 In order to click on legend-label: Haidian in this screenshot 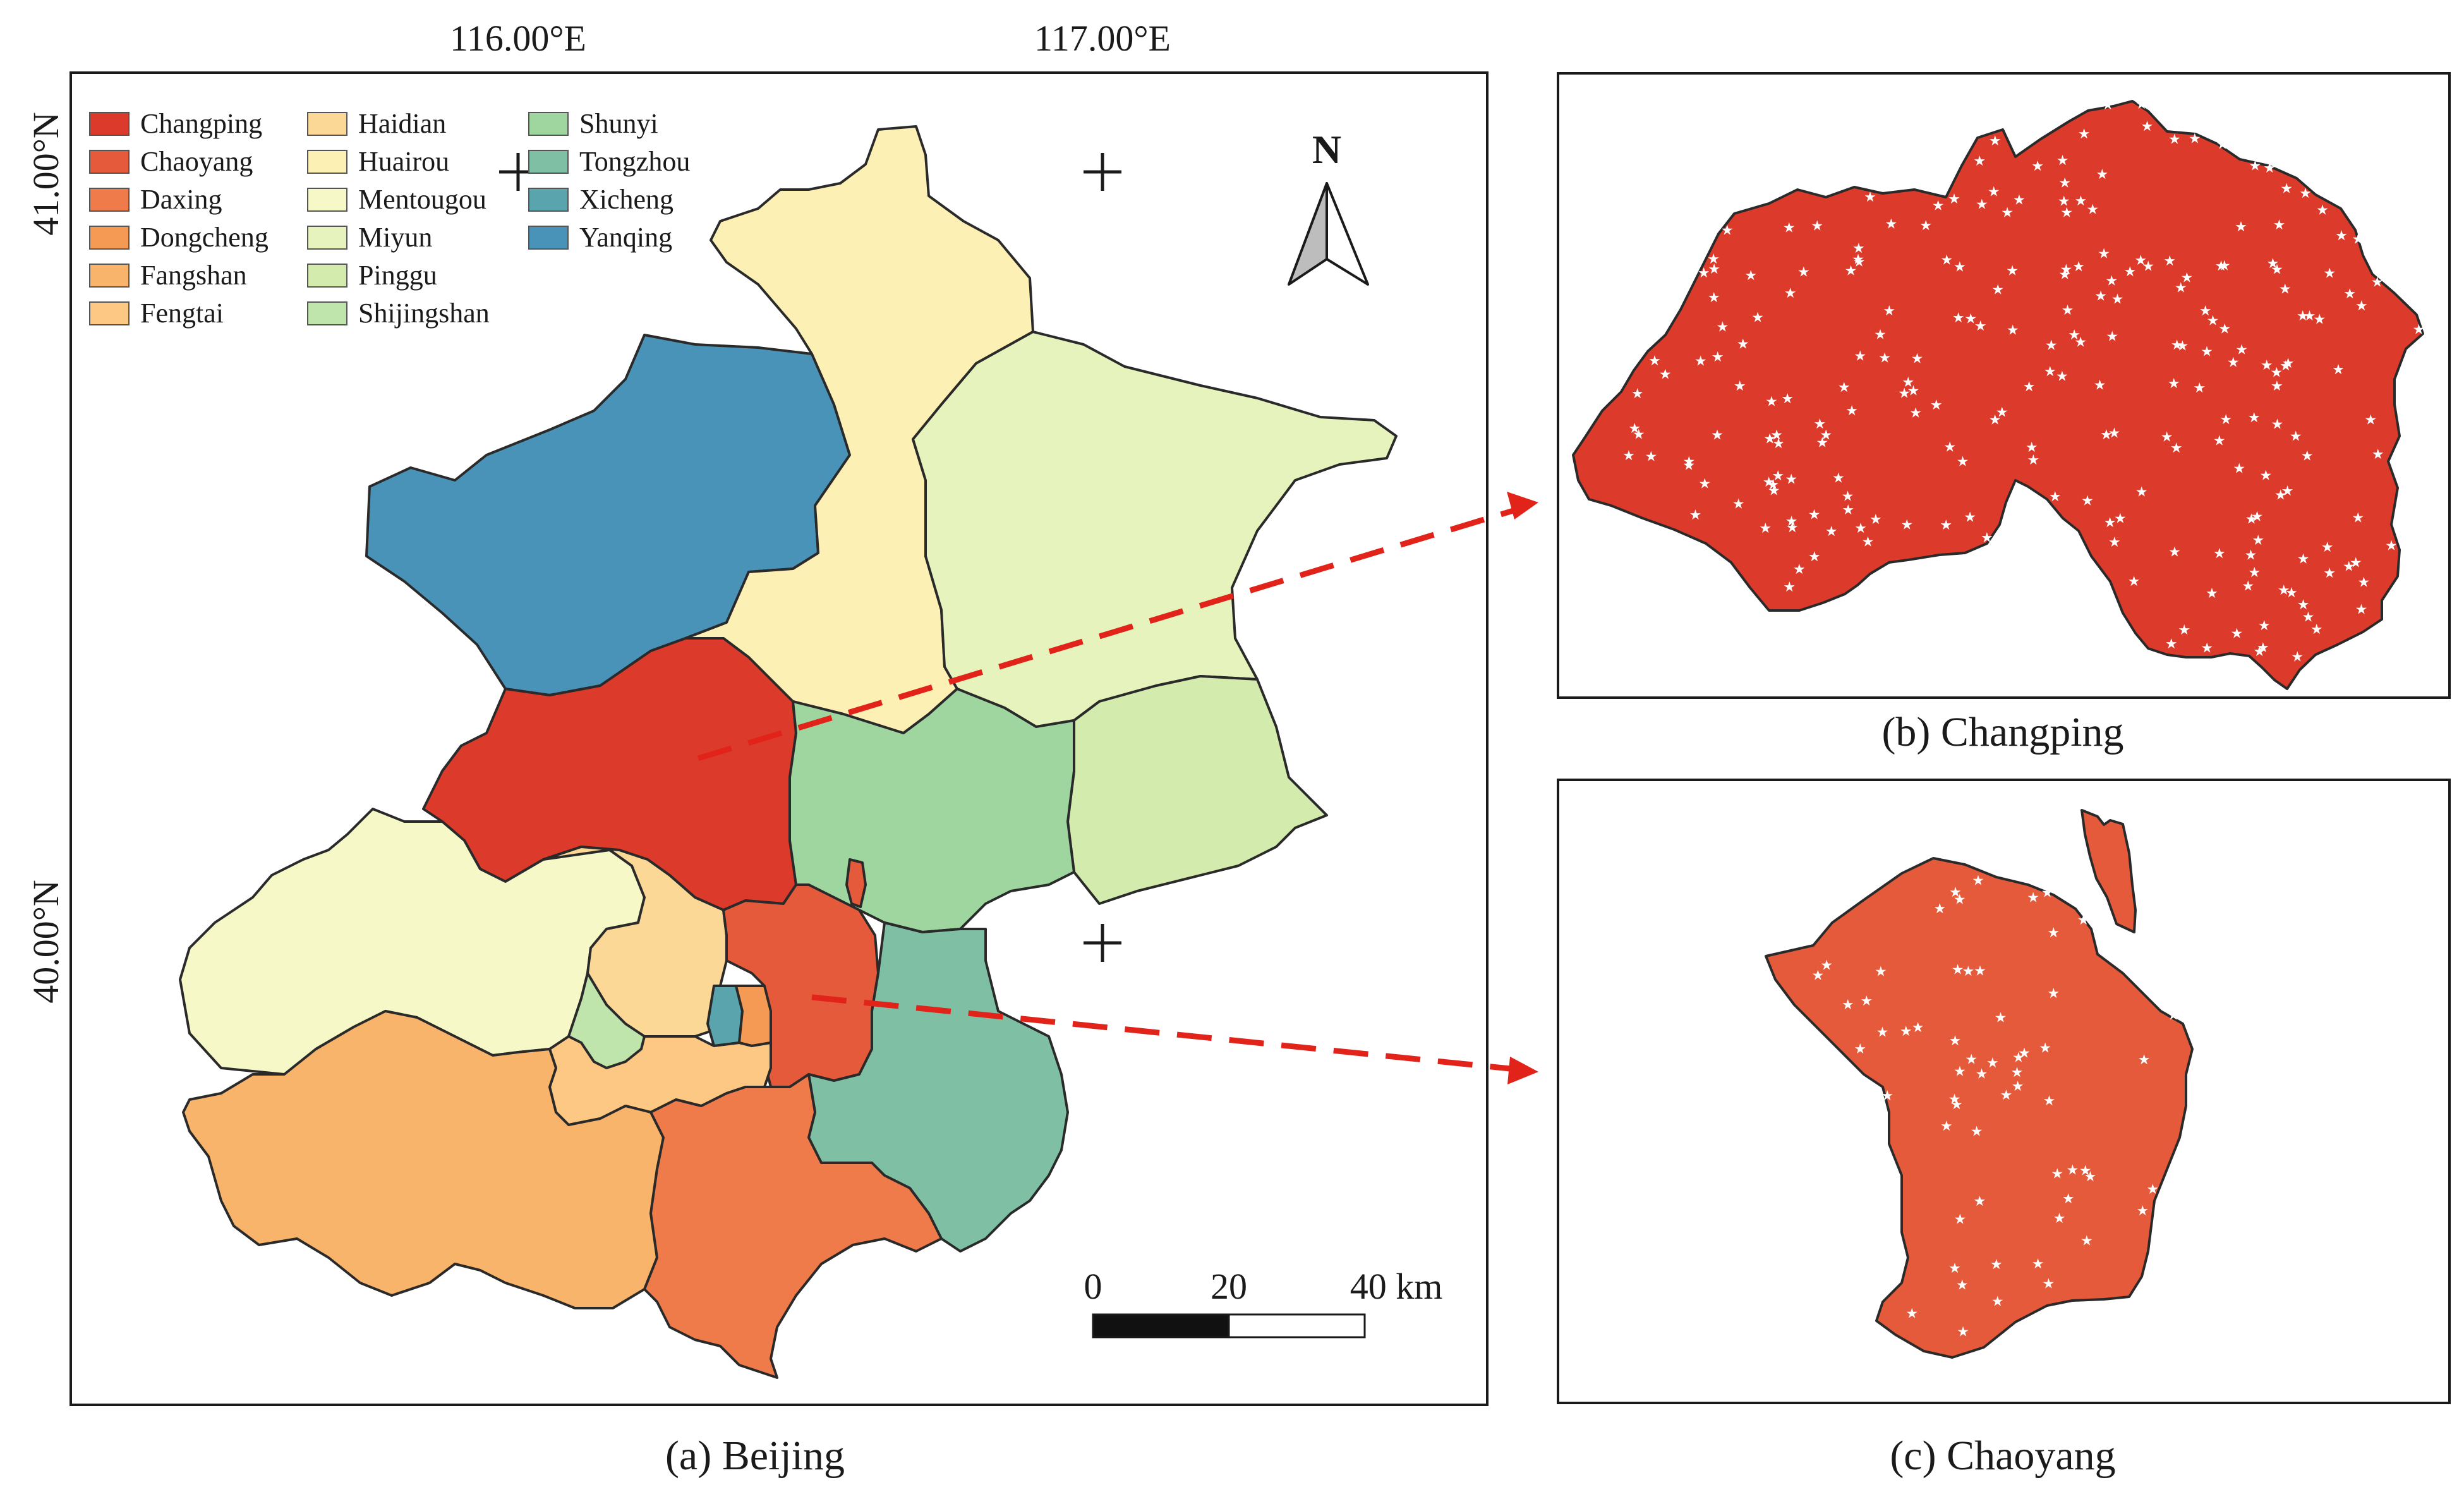, I will do `click(402, 123)`.